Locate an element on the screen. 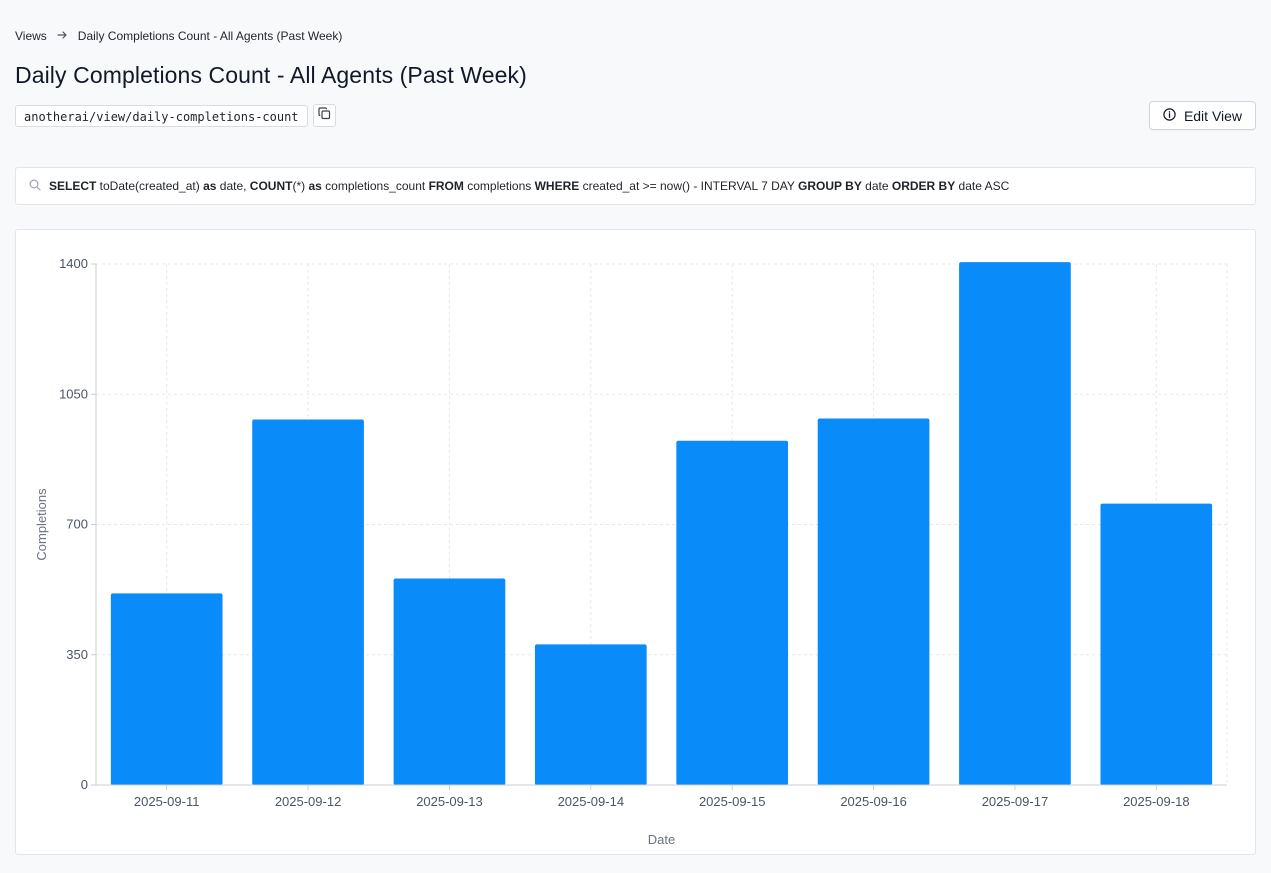 Image resolution: width=1271 pixels, height=873 pixels. sql-fragment: completions is located at coordinates (499, 186).